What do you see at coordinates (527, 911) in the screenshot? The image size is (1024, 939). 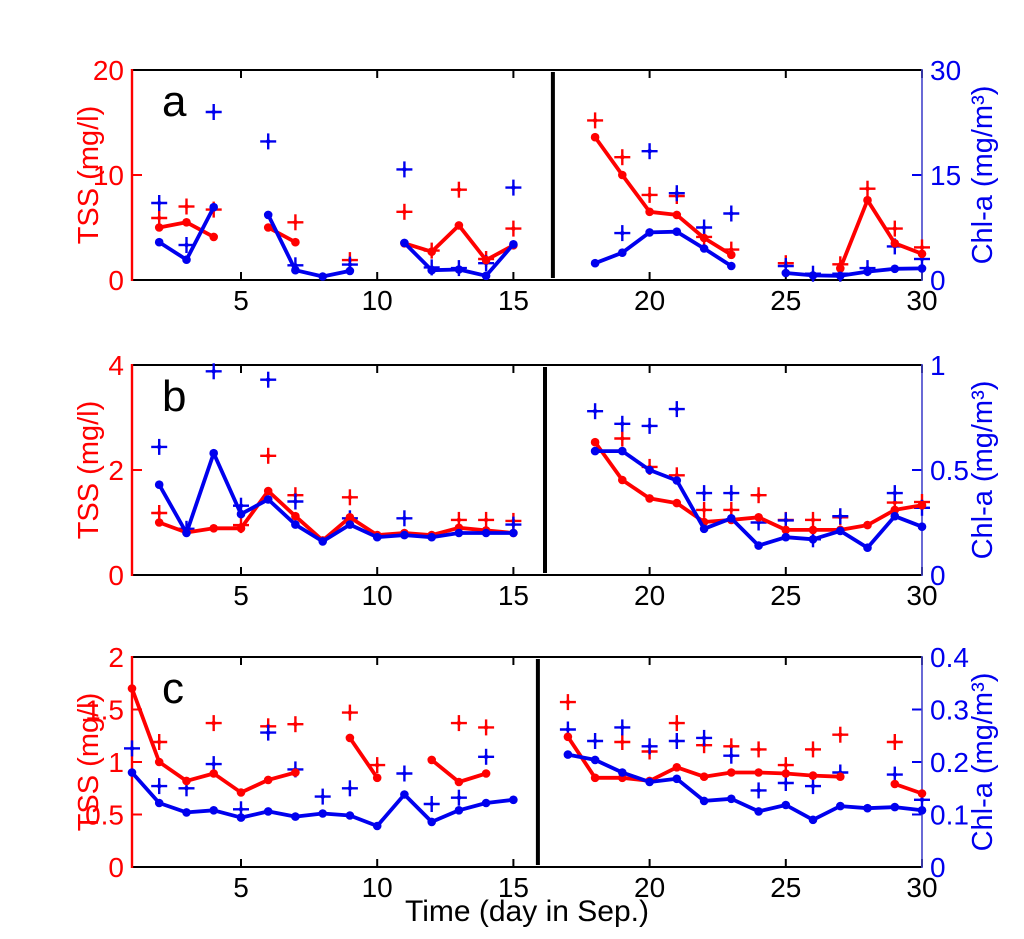 I see `x-axis-title: Time (day in Sep.)` at bounding box center [527, 911].